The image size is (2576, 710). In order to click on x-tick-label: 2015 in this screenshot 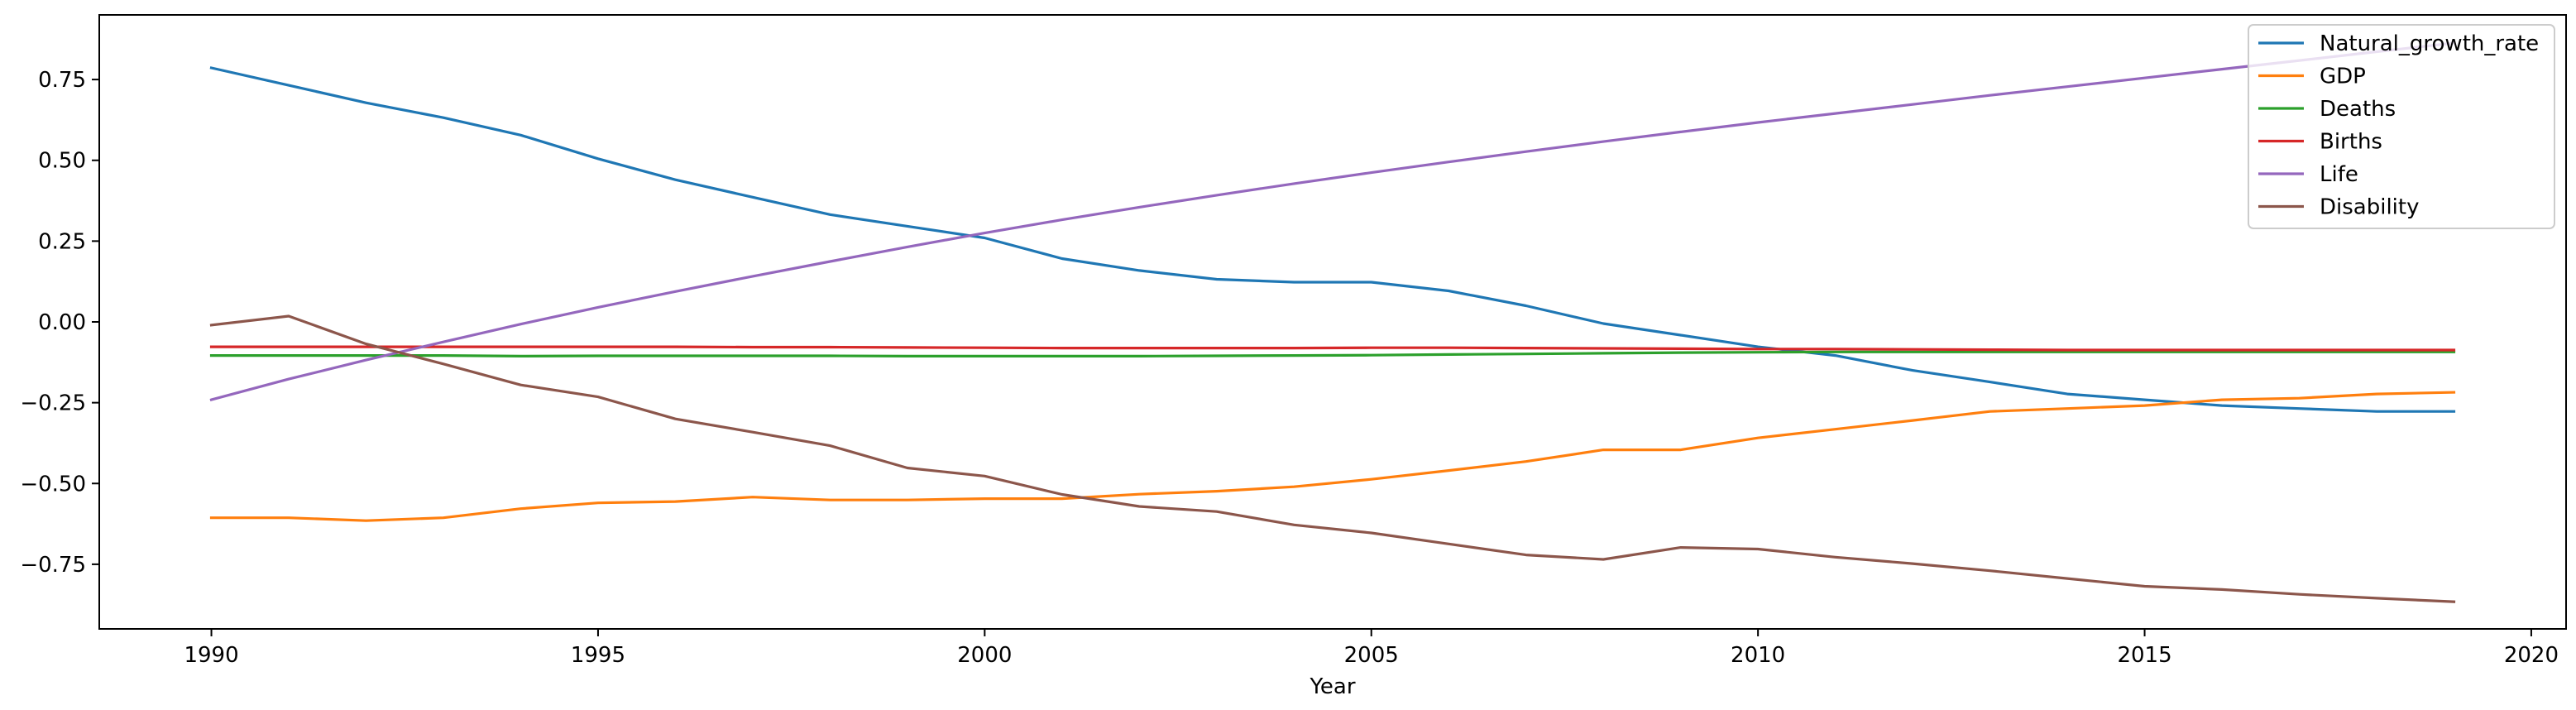, I will do `click(2144, 655)`.